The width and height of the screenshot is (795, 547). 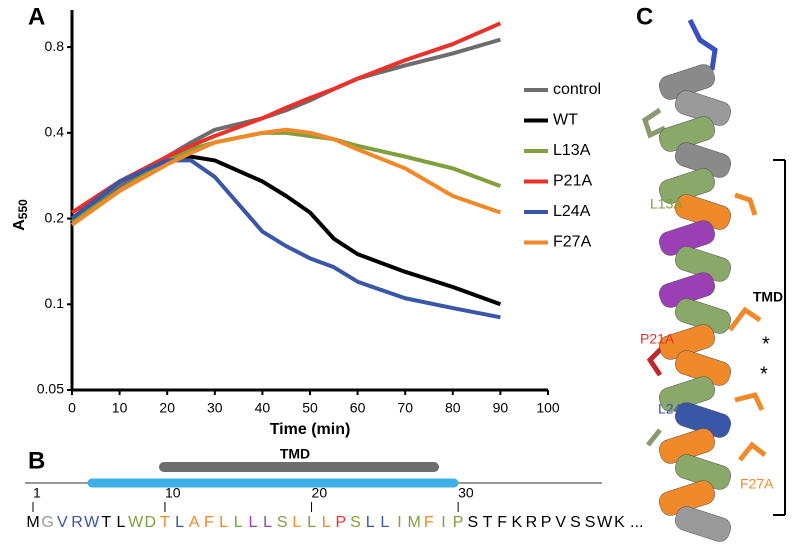 What do you see at coordinates (37, 493) in the screenshot?
I see `ruler-label: 1` at bounding box center [37, 493].